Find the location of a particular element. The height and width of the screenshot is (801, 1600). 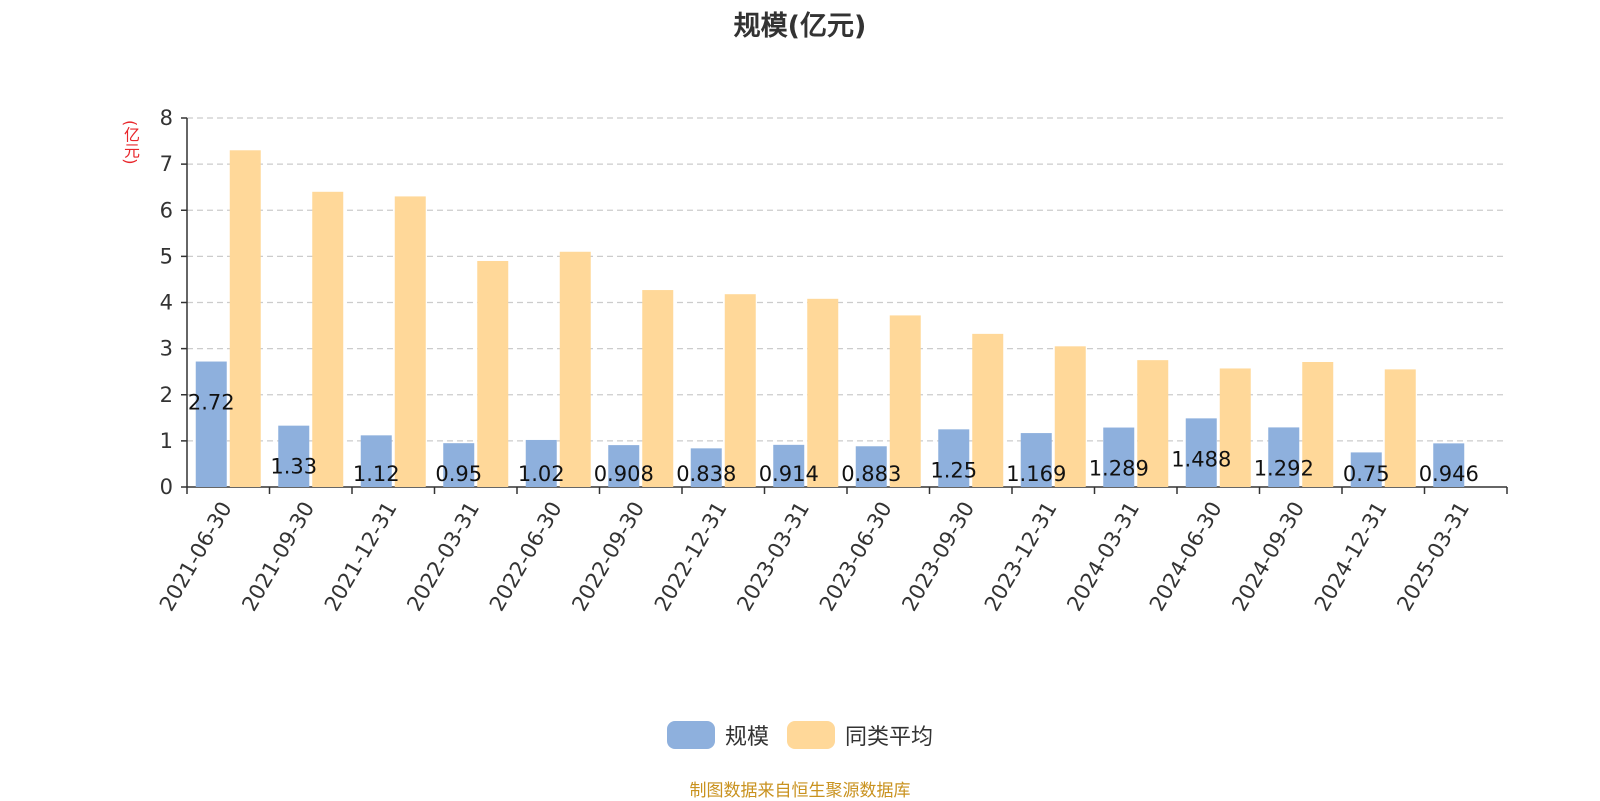

legend-item-scale: 规模 is located at coordinates (717, 735).